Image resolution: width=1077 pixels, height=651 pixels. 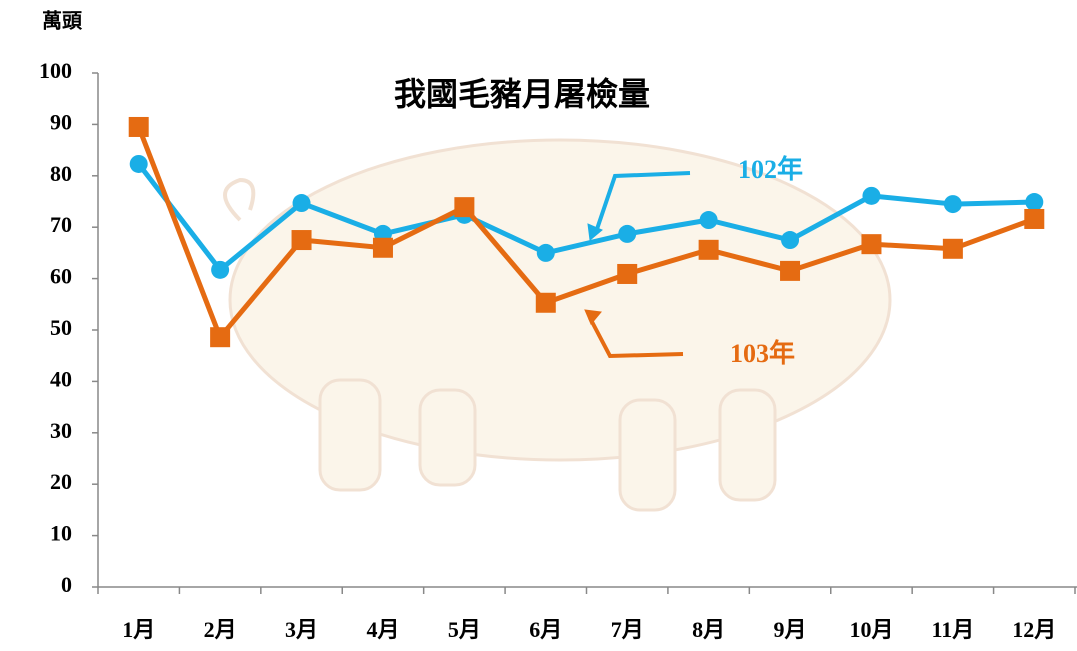 I want to click on y-tick-label: 70, so click(x=61, y=224).